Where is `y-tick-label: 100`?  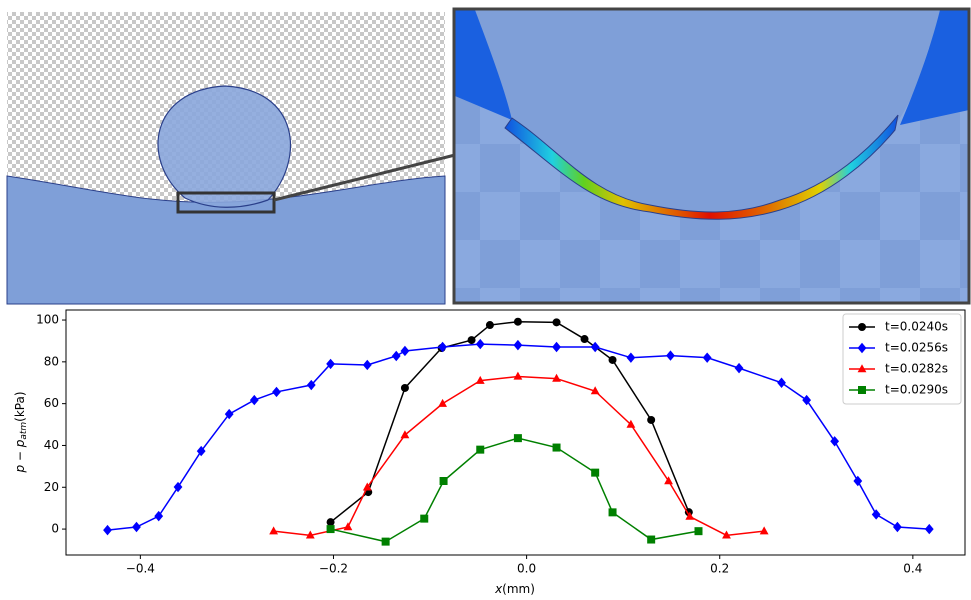 y-tick-label: 100 is located at coordinates (47, 320).